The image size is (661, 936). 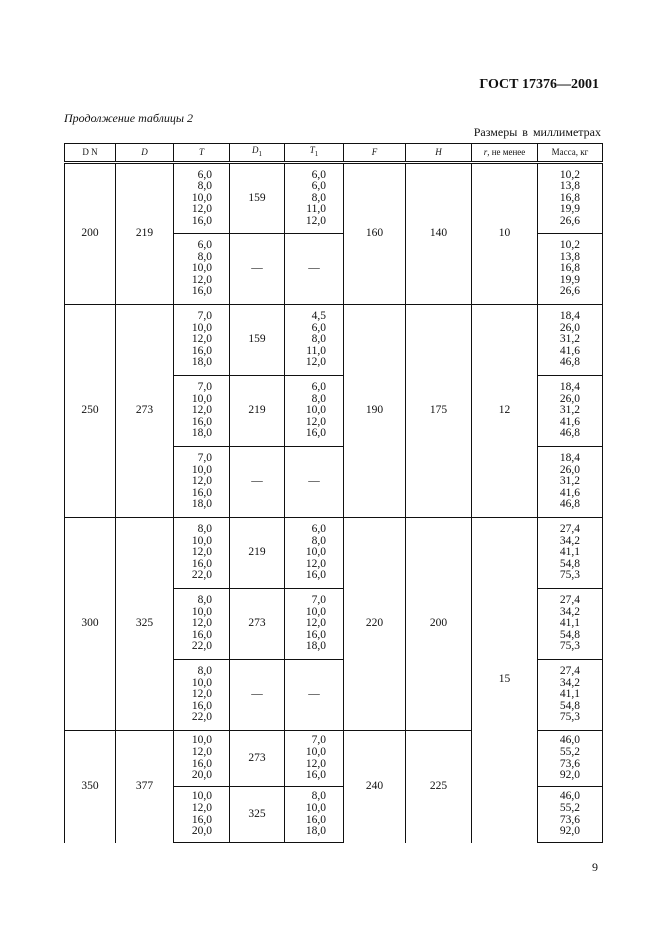 What do you see at coordinates (144, 411) in the screenshot?
I see `cell-d: 273` at bounding box center [144, 411].